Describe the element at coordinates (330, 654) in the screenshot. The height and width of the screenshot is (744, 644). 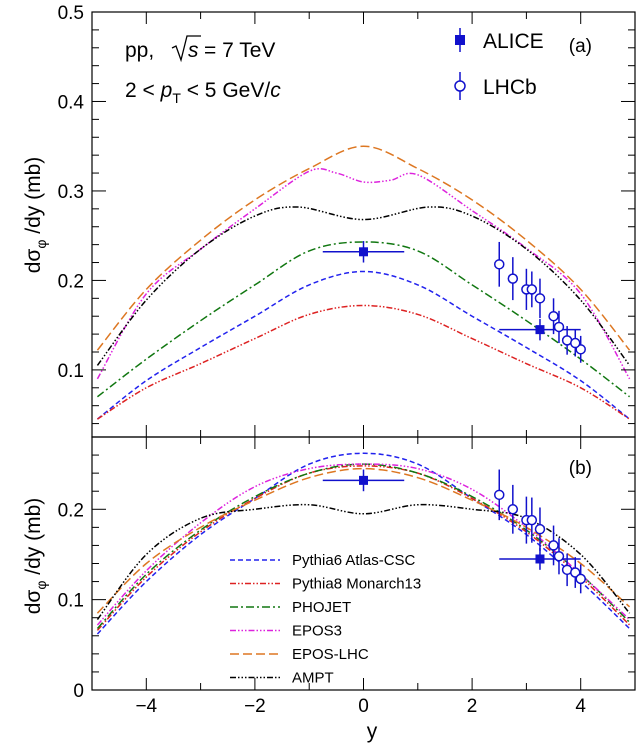
I see `legend-label: EPOS-LHC` at that location.